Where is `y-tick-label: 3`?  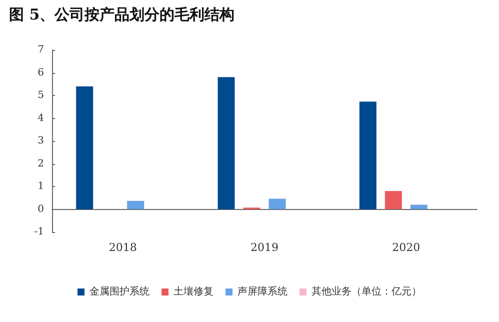
y-tick-label: 3 is located at coordinates (41, 141).